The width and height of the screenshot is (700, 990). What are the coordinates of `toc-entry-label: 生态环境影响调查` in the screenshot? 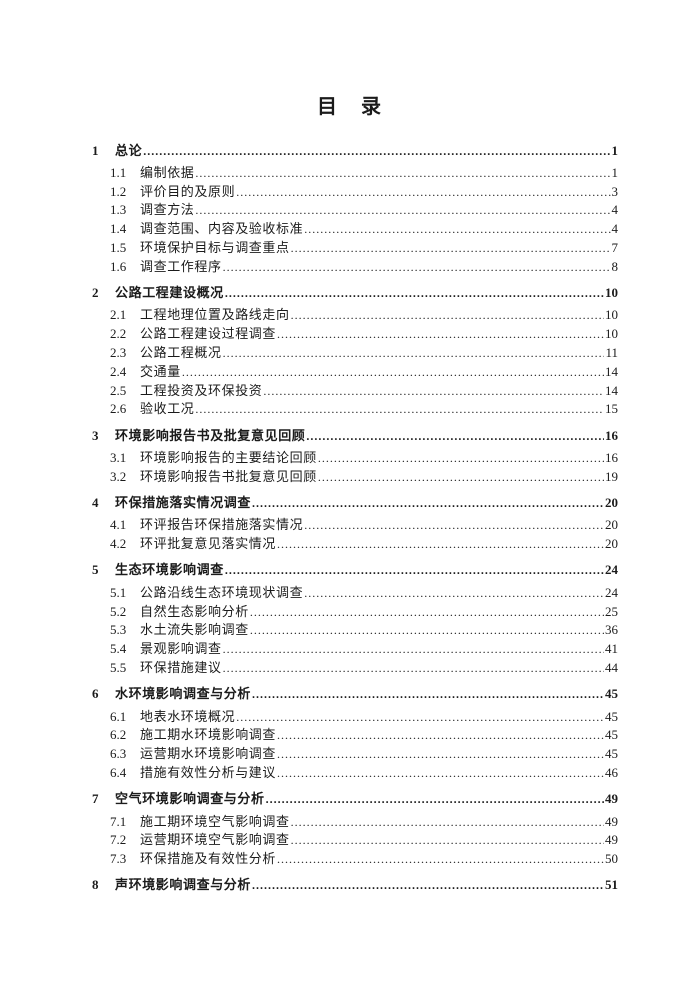 It's located at (169, 570).